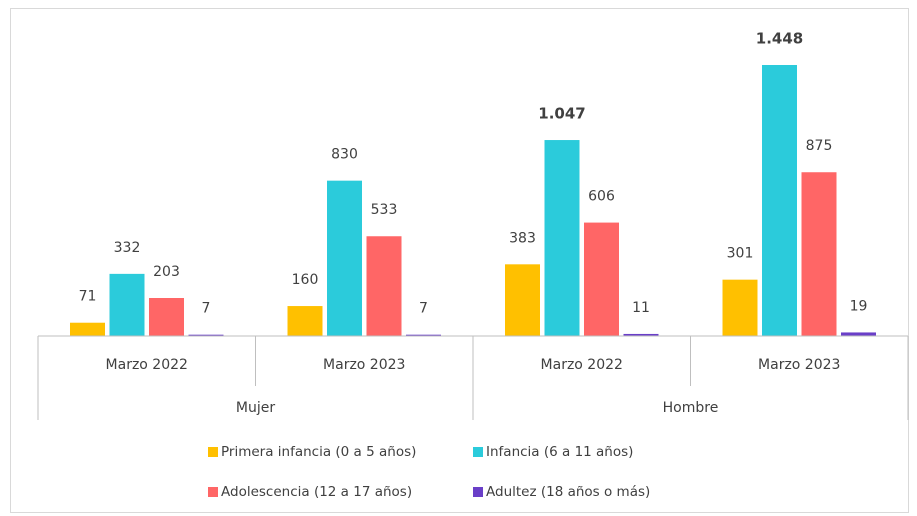  What do you see at coordinates (522, 238) in the screenshot?
I see `data-label: 383` at bounding box center [522, 238].